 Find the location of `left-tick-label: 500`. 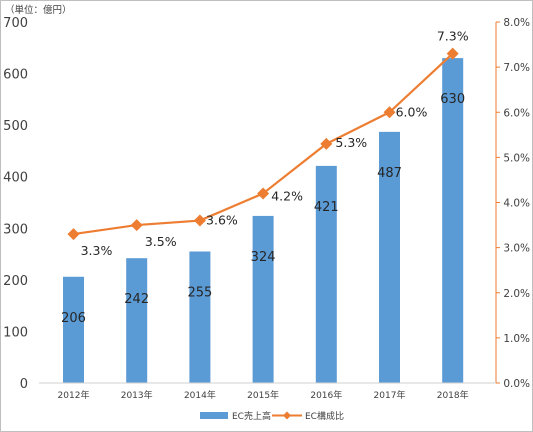

left-tick-label: 500 is located at coordinates (15, 126).